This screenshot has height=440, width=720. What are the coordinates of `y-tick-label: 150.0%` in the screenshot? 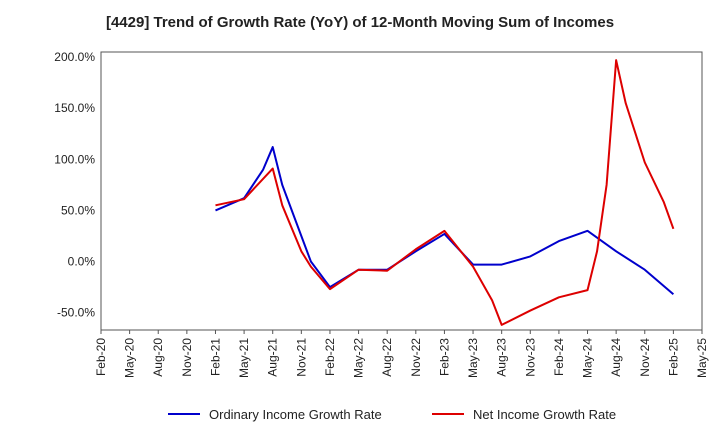 It's located at (74, 108).